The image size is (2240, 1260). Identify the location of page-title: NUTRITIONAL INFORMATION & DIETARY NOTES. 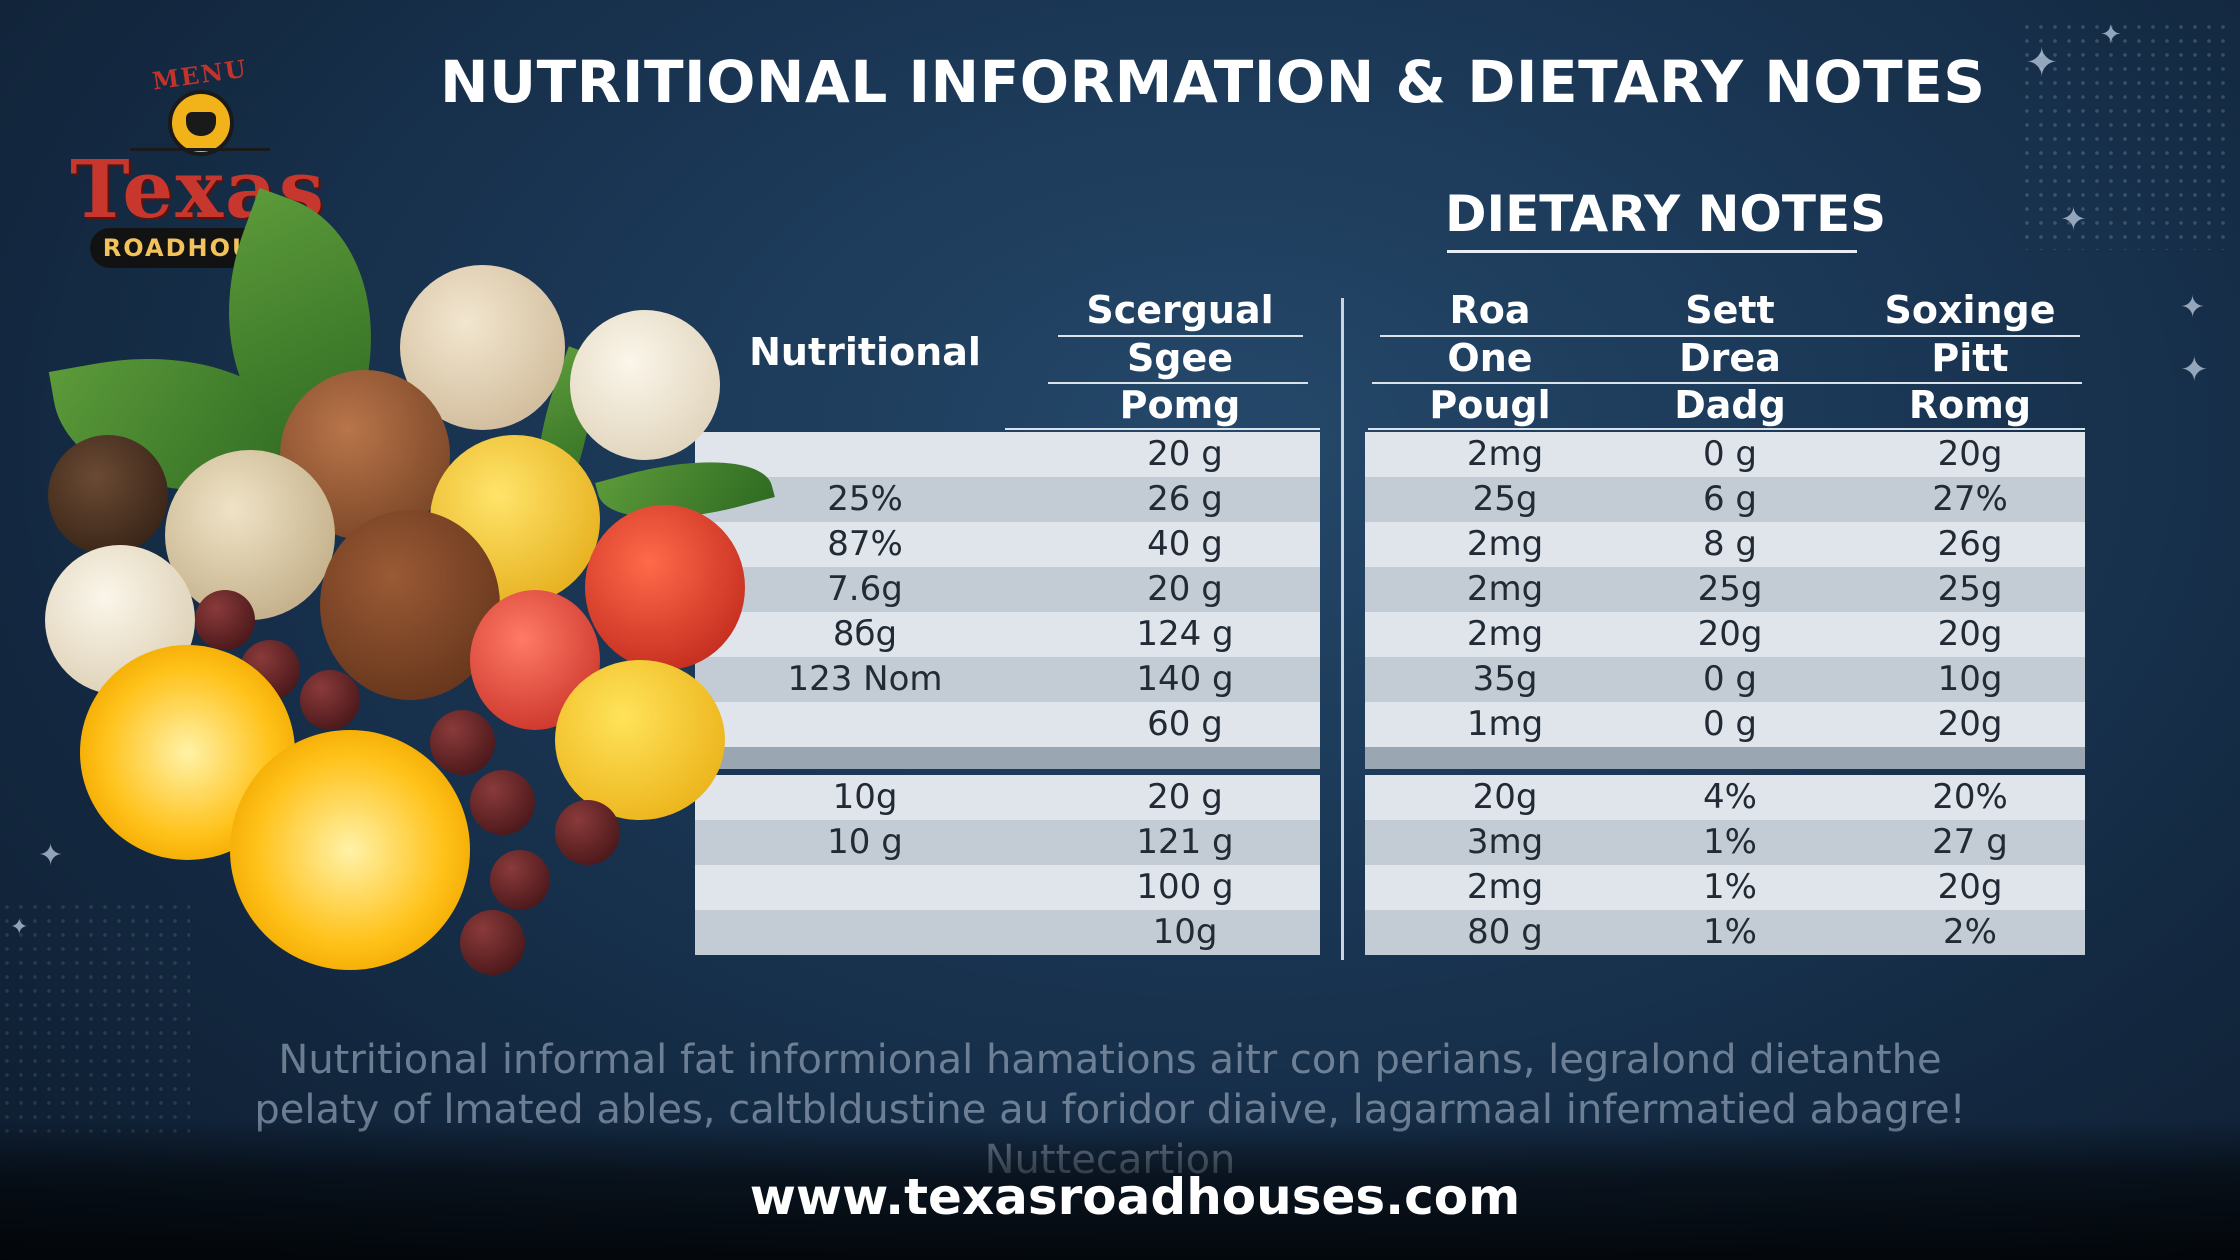
(1213, 82).